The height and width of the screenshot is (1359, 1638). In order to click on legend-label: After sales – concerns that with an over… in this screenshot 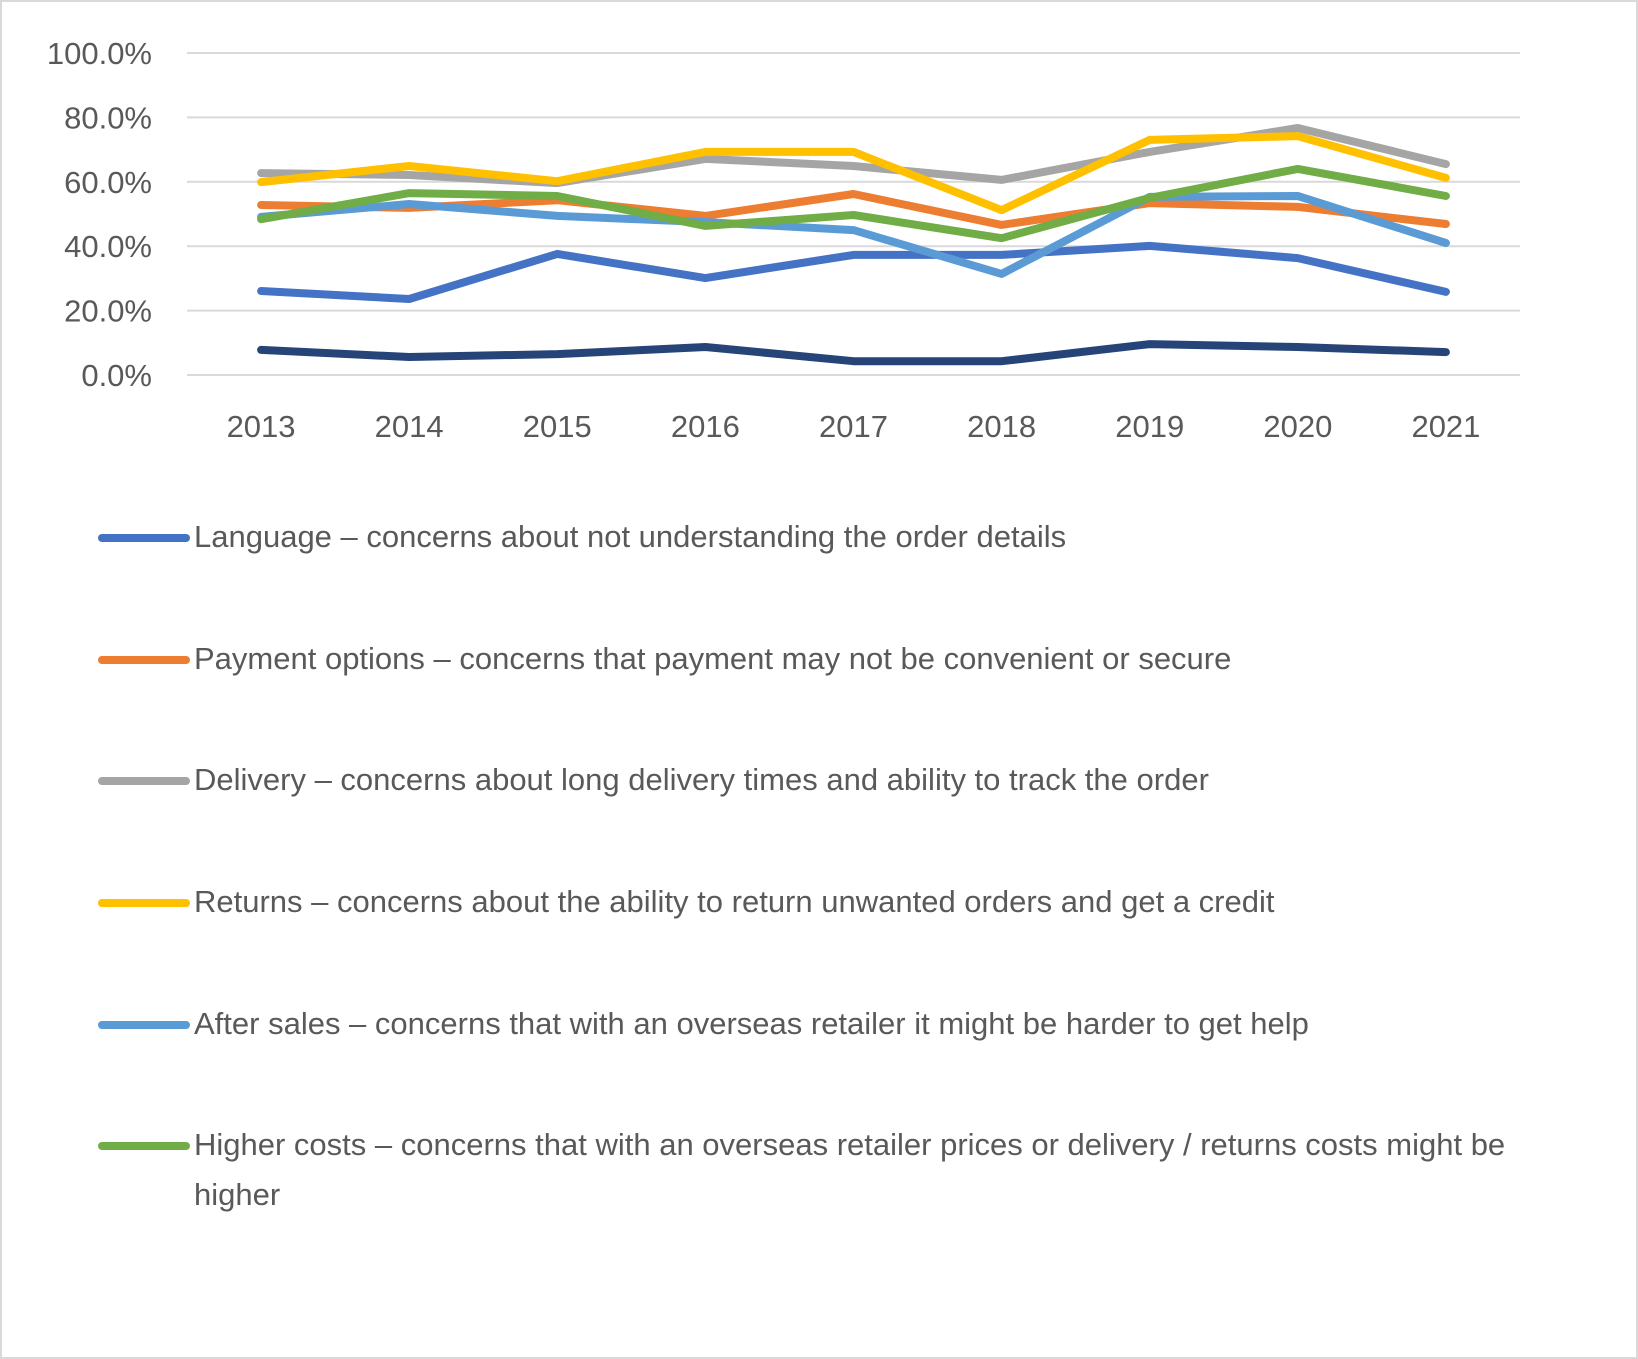, I will do `click(751, 1023)`.